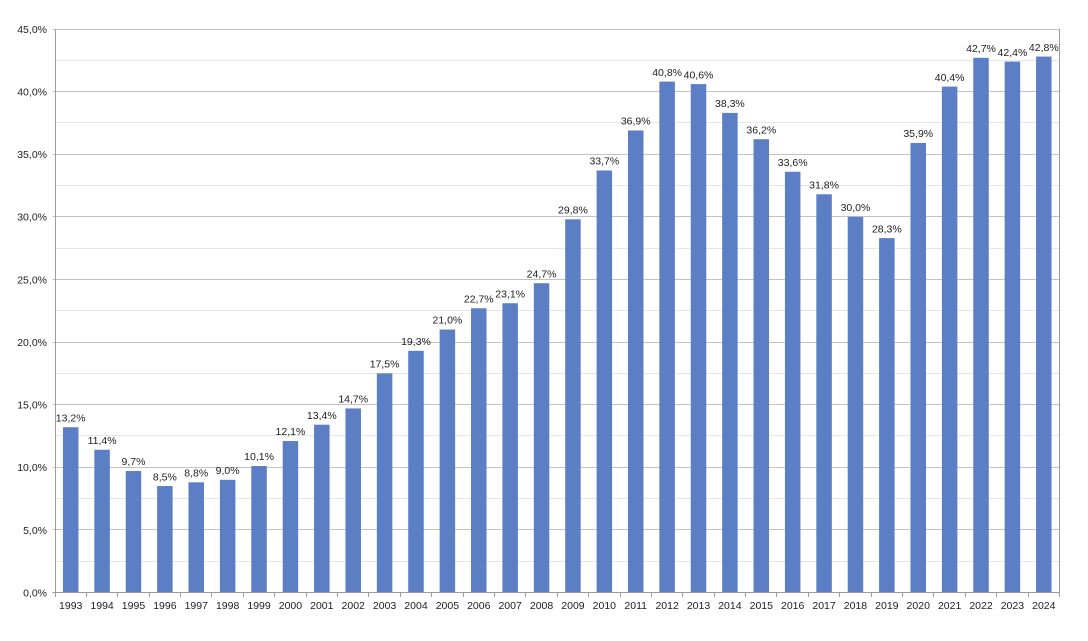  Describe the element at coordinates (510, 606) in the screenshot. I see `svg-text: 2007` at that location.